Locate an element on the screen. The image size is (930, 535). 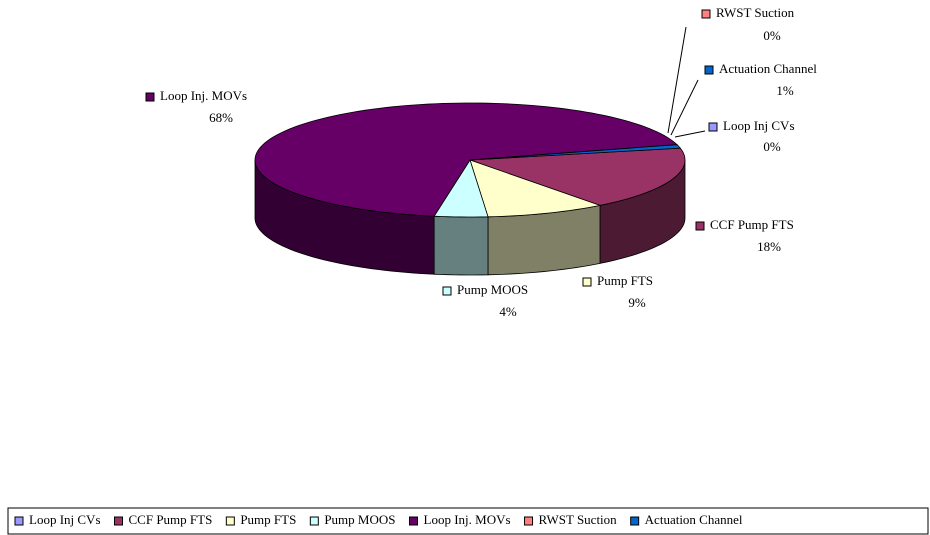
pie-tops is located at coordinates (470, 160).